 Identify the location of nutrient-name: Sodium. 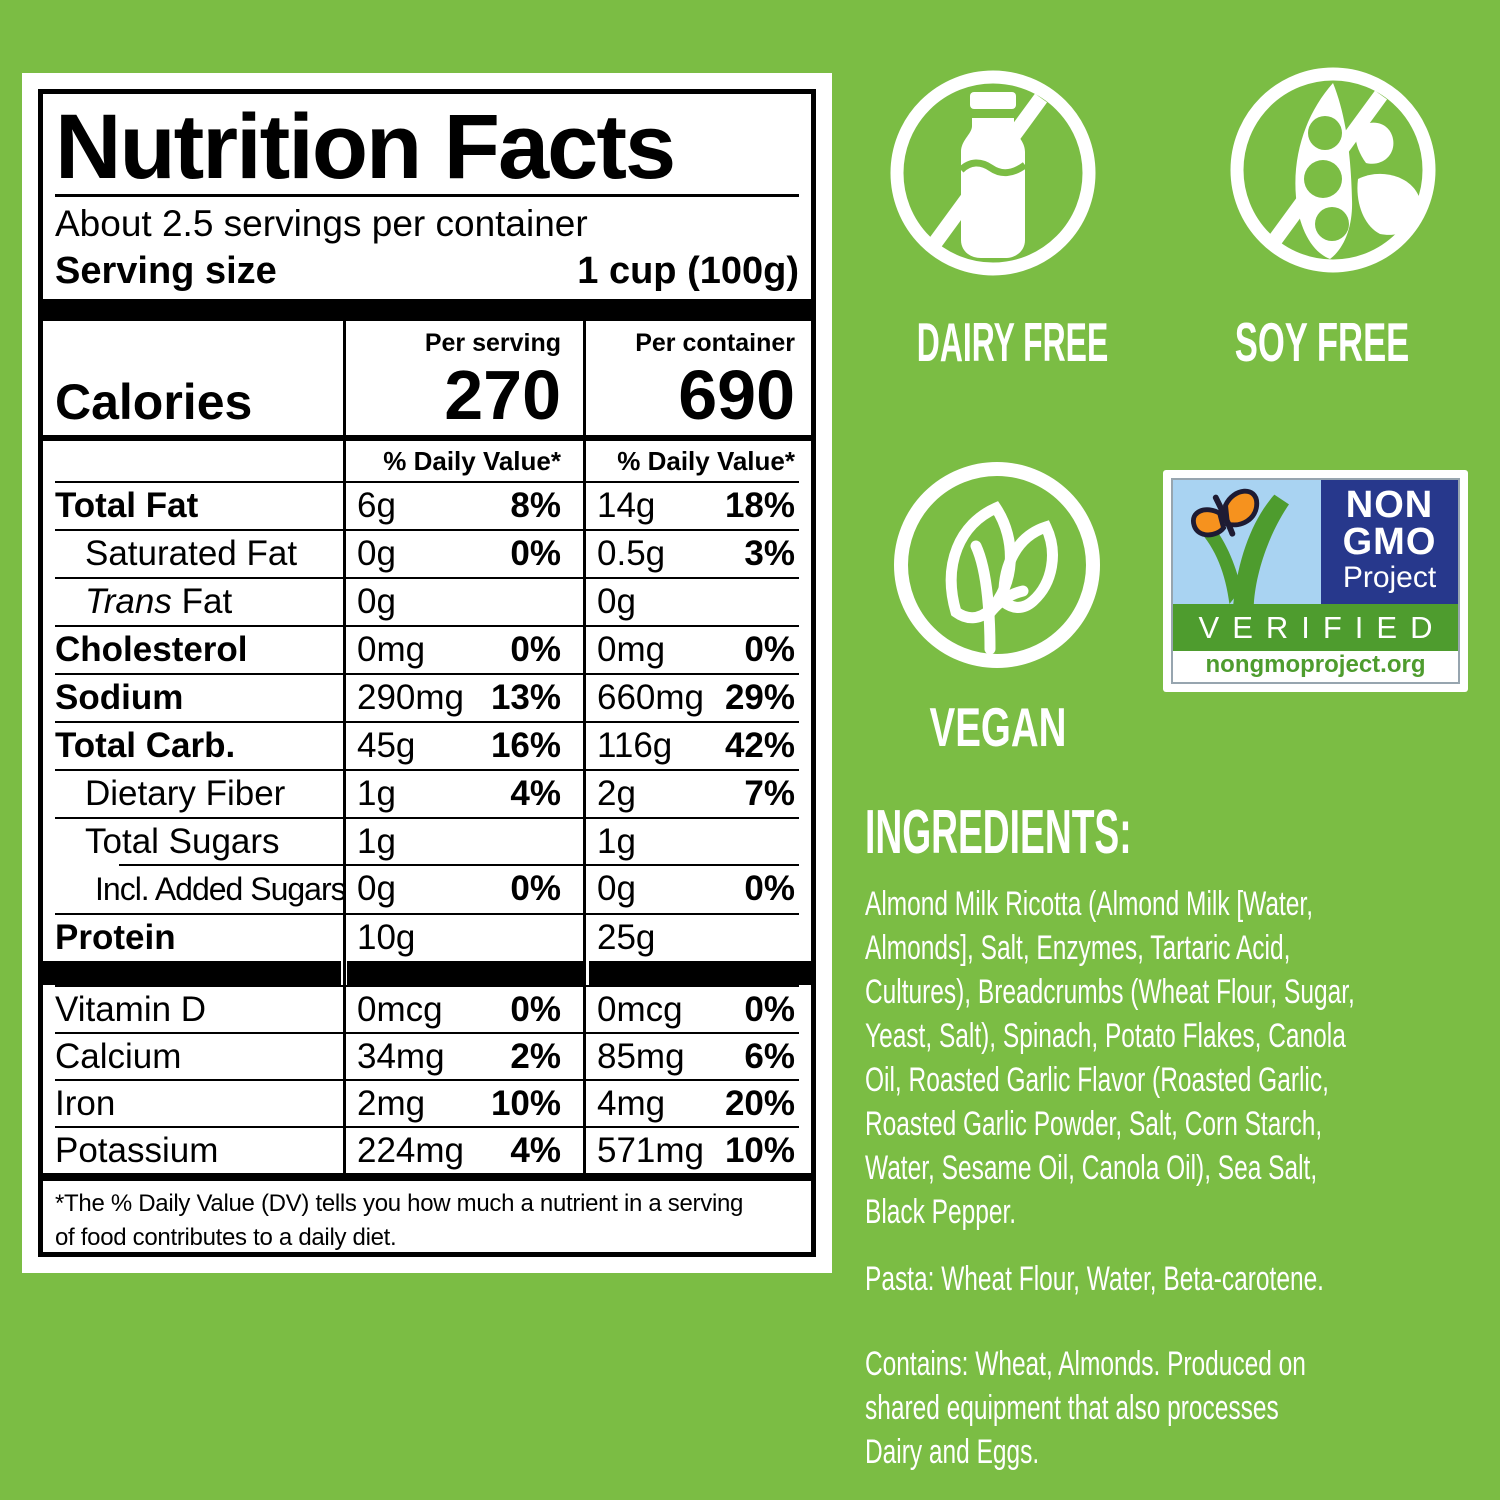
(119, 697).